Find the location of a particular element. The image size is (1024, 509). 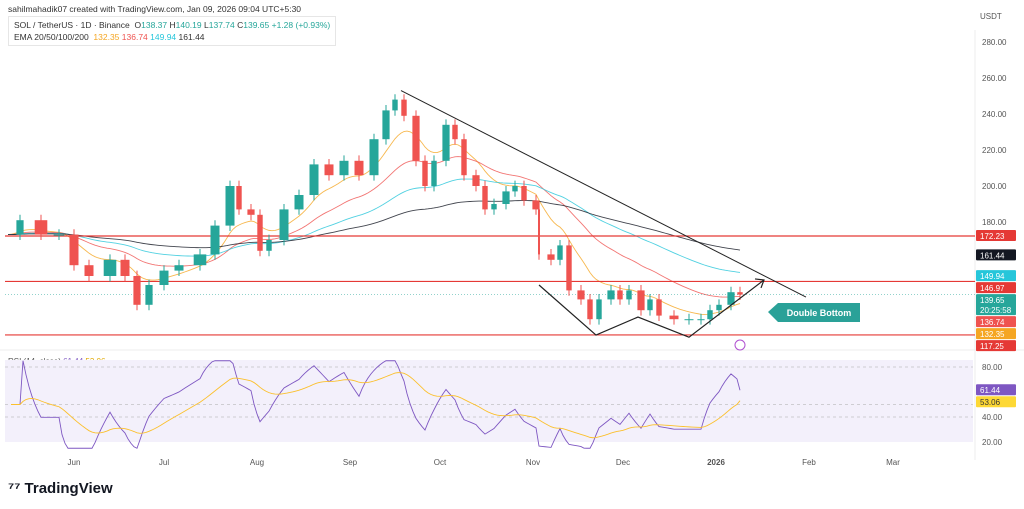

ema20-value: 132.35 is located at coordinates (106, 37).